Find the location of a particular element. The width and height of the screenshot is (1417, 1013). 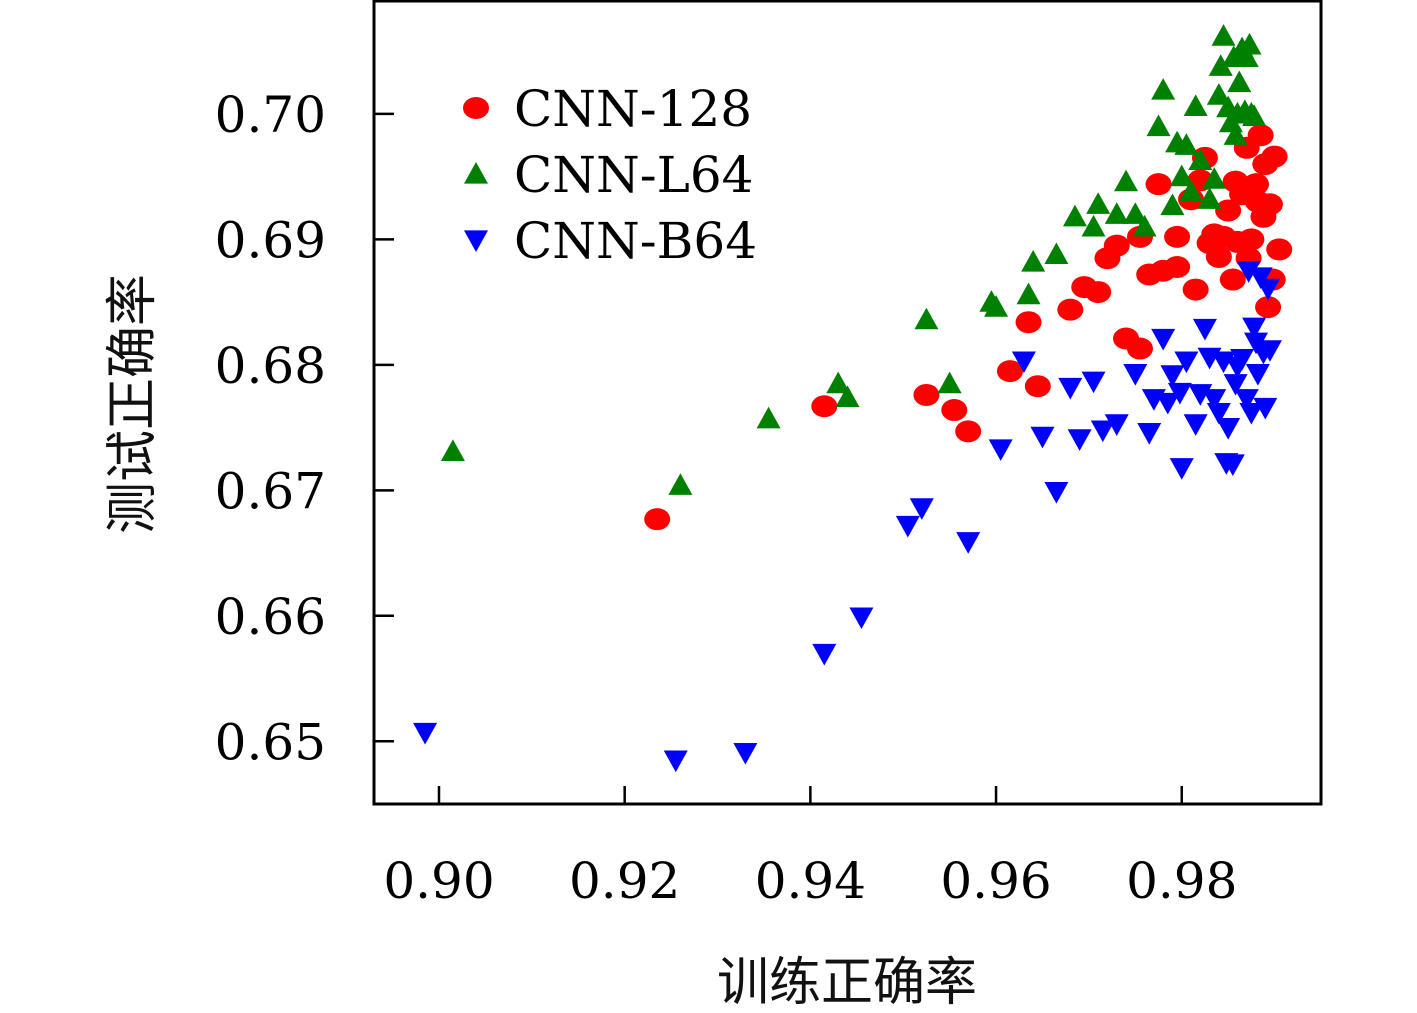

legend-label: CNN-L64 is located at coordinates (633, 175).